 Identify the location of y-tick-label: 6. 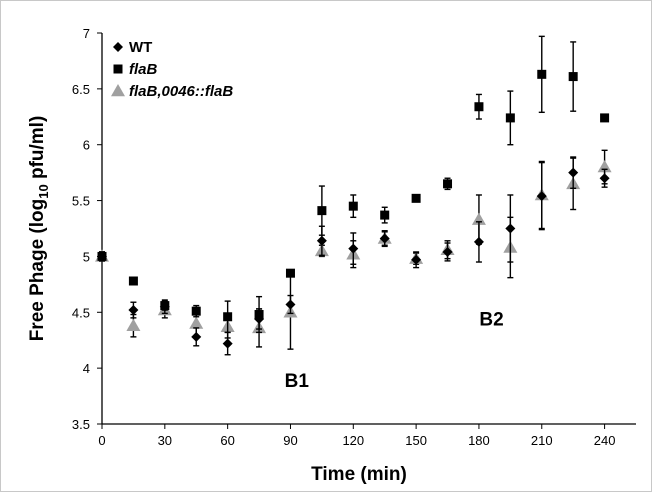
(86, 145).